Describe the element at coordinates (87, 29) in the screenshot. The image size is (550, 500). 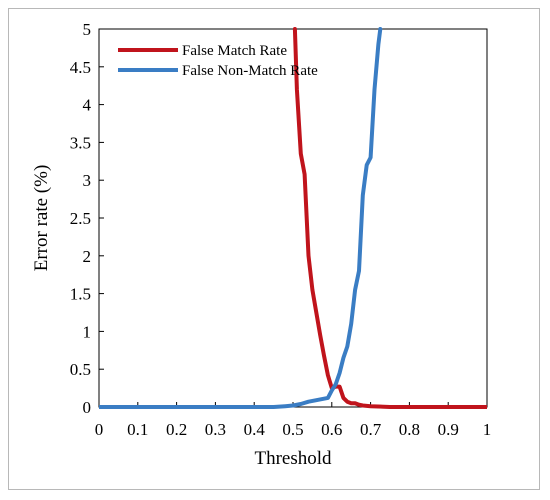
I see `y-tick-label: 5` at that location.